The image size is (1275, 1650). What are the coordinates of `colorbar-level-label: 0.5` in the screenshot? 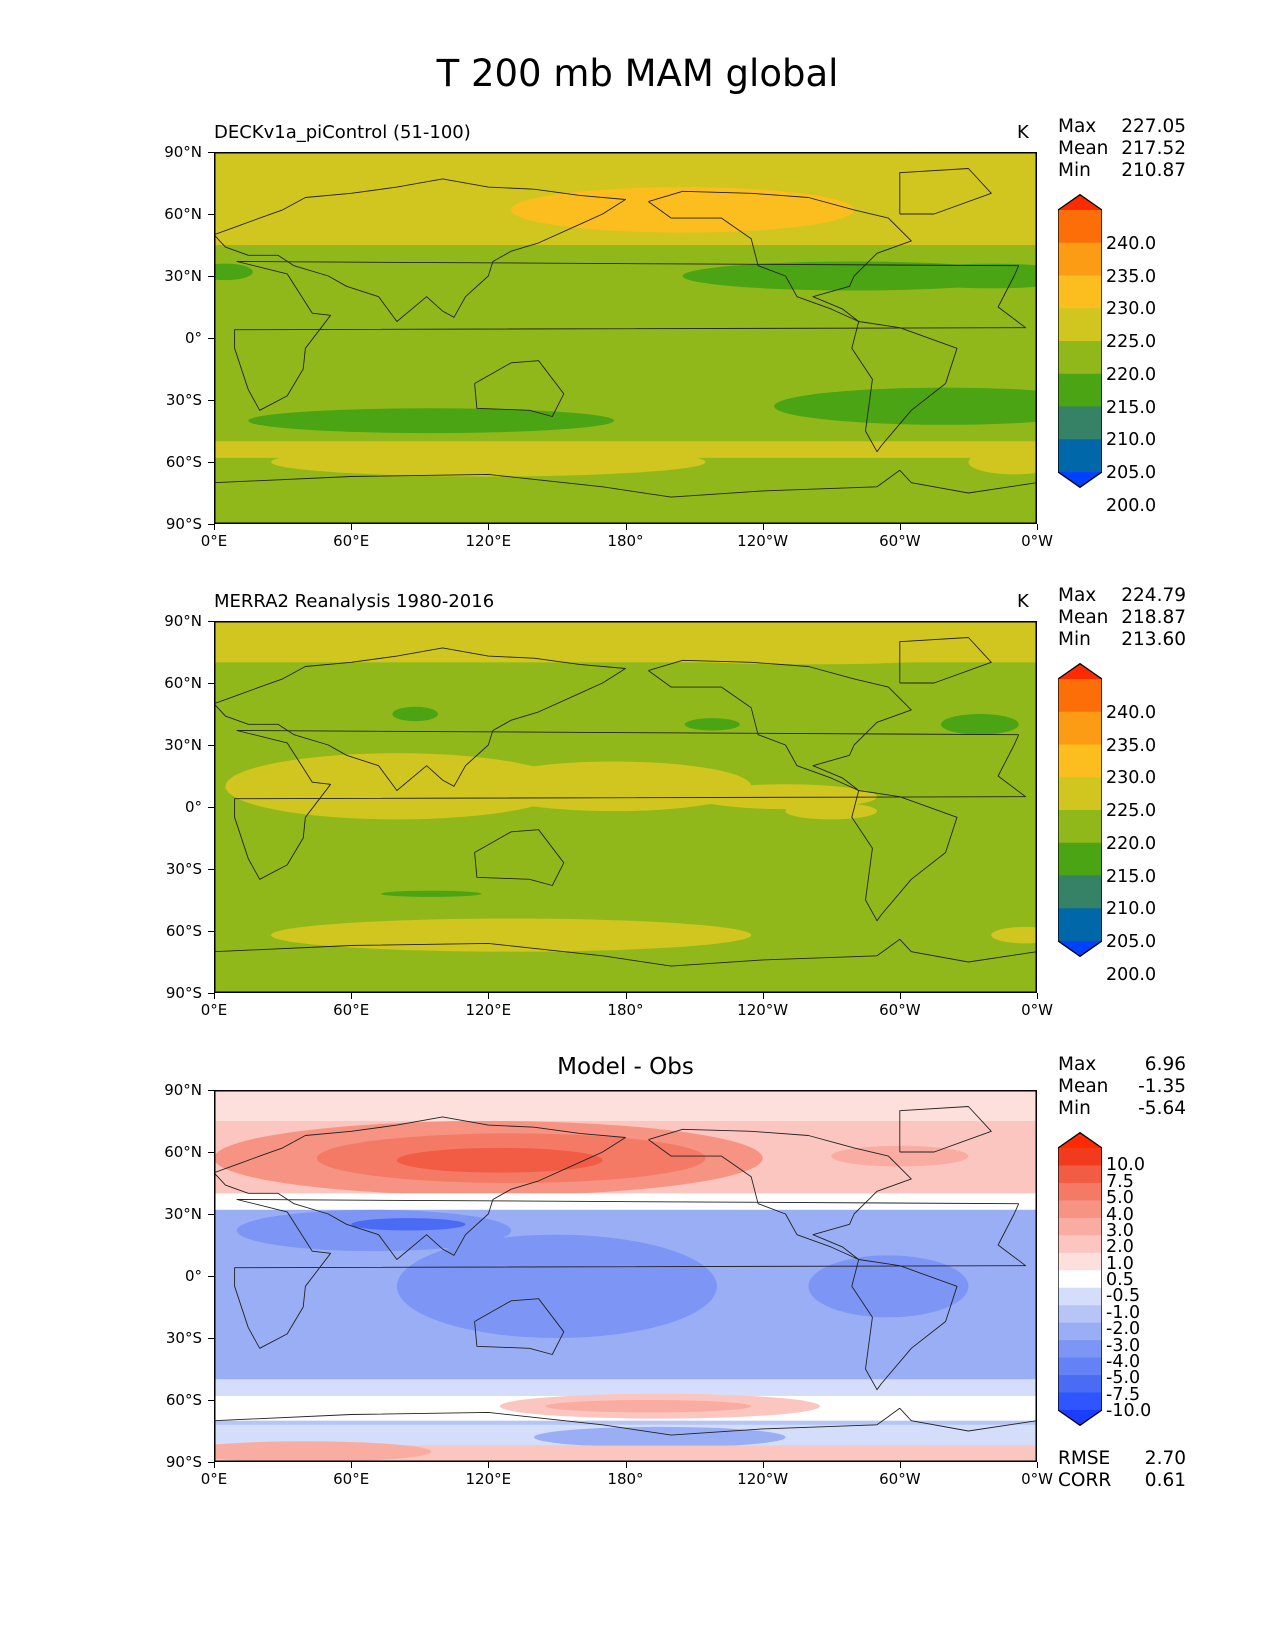 It's located at (1120, 1280).